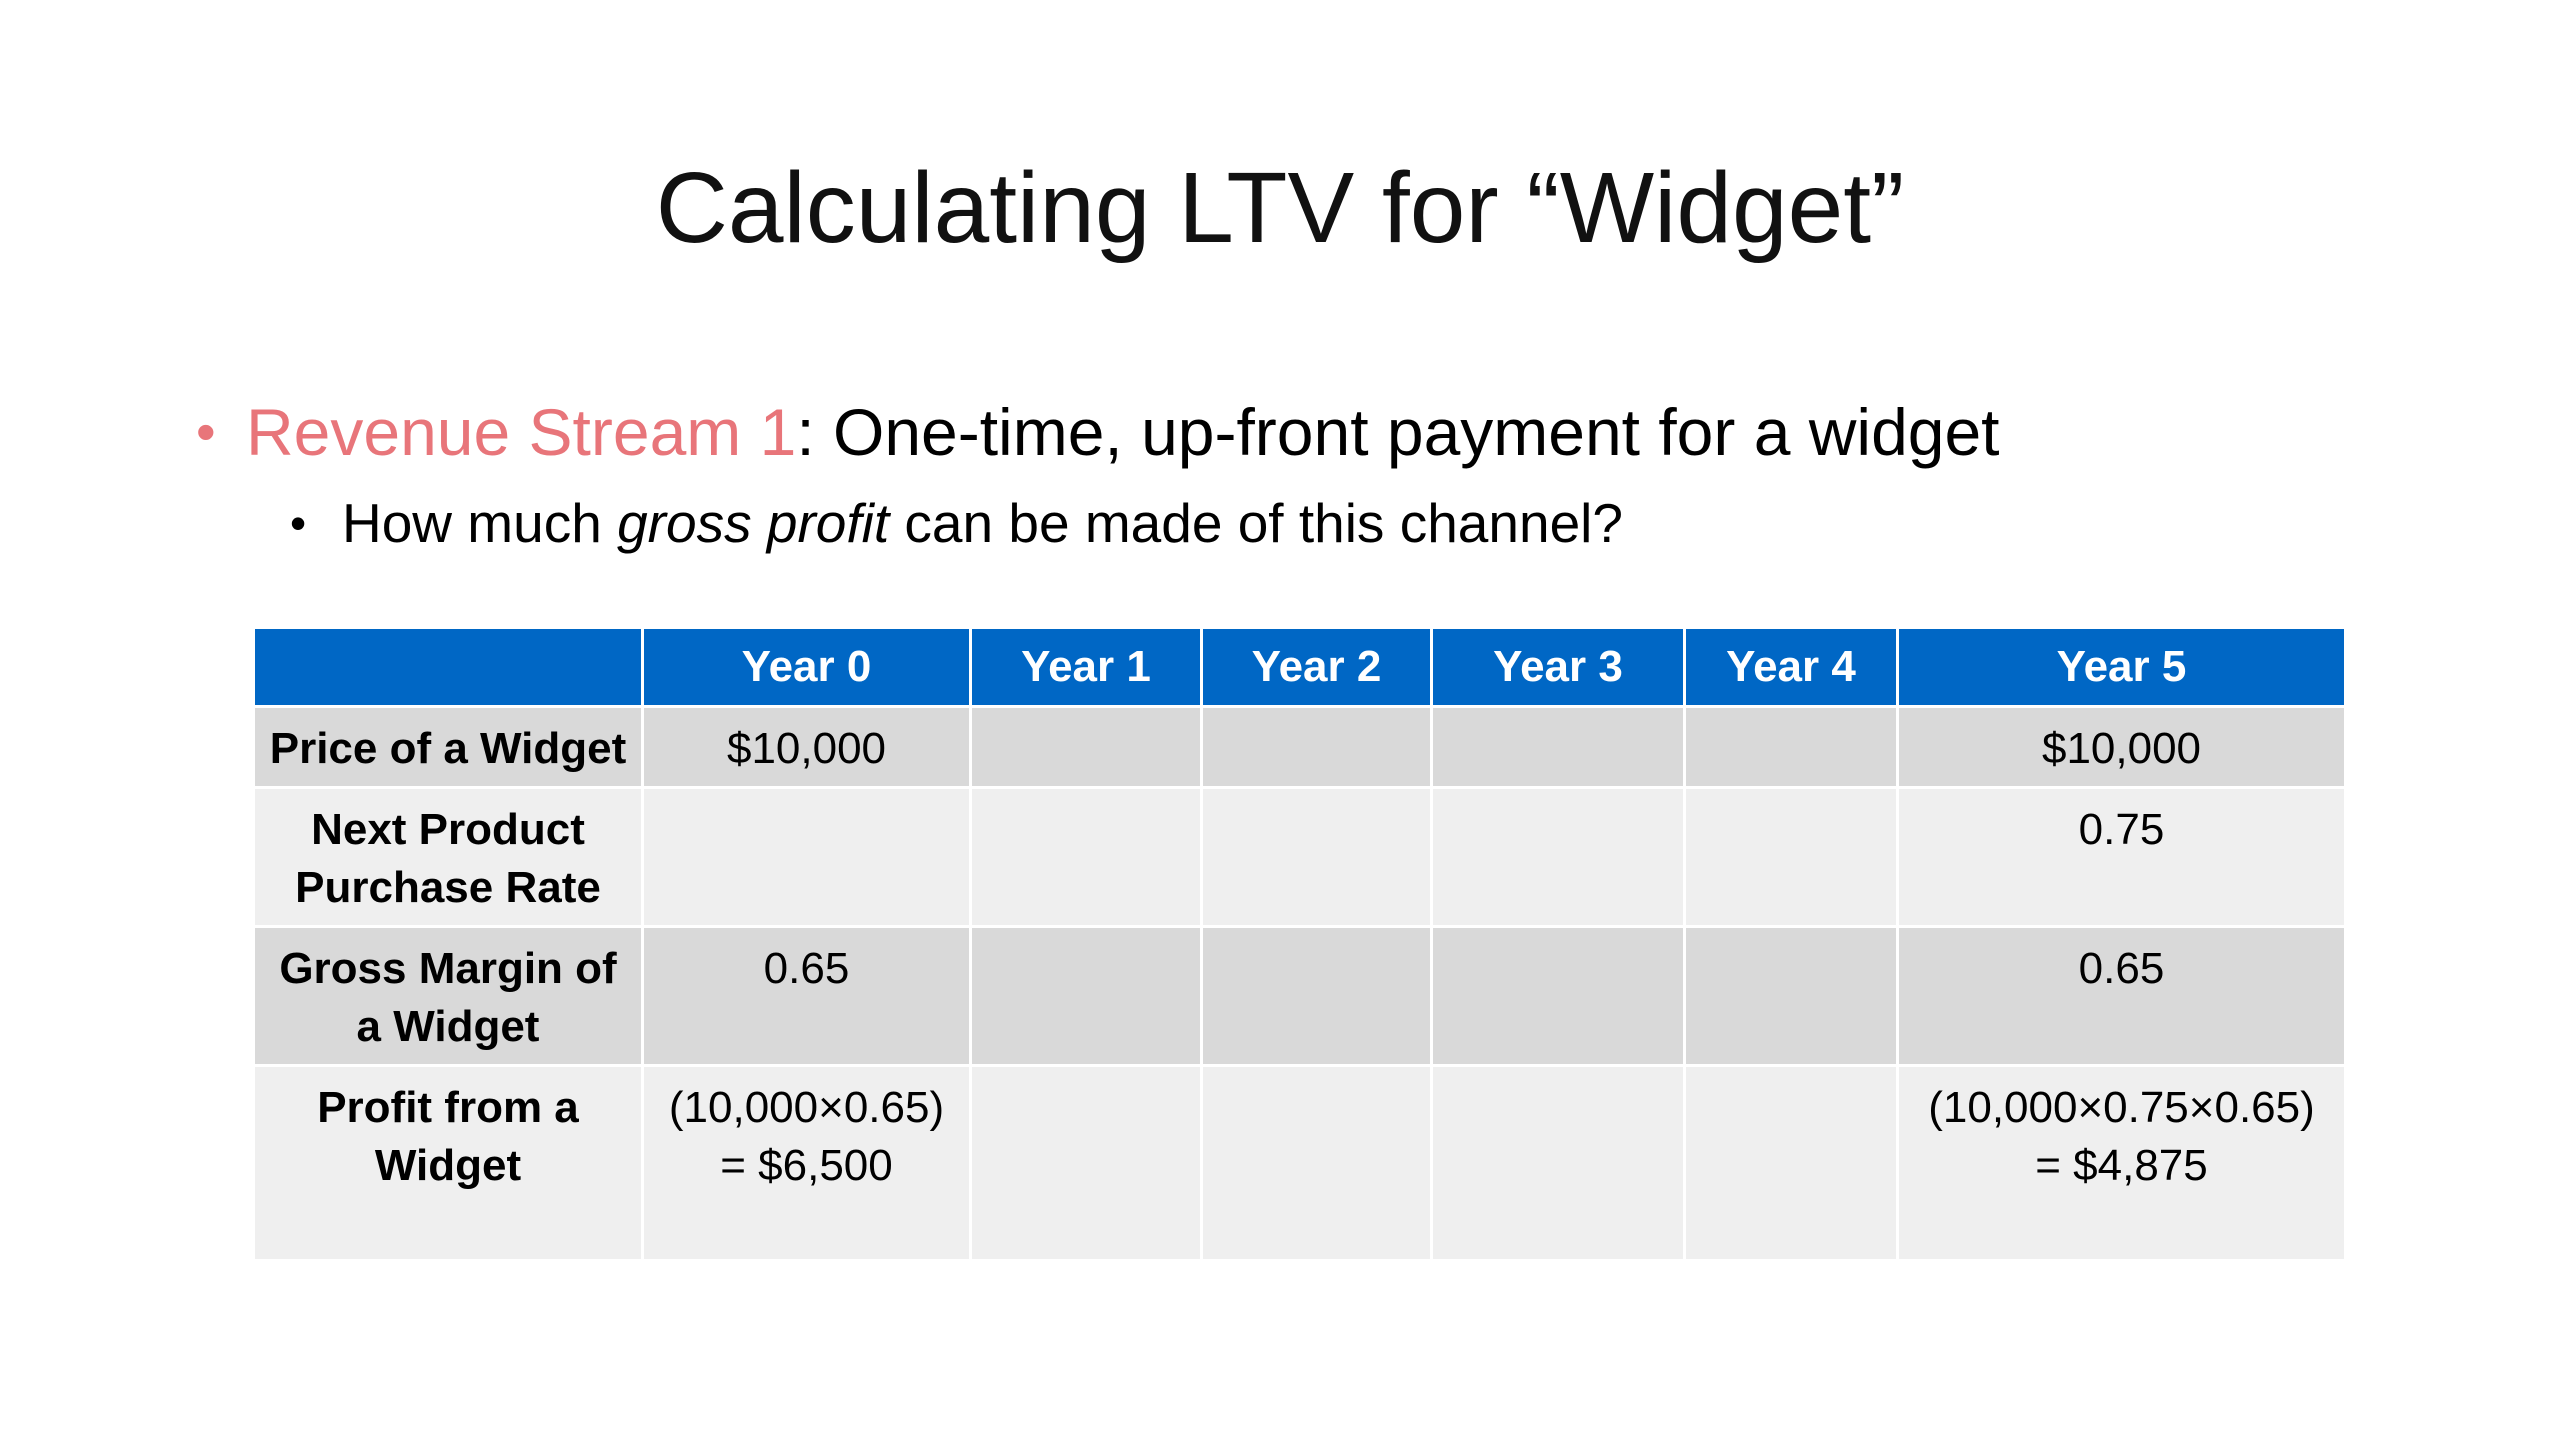 The image size is (2560, 1440). Describe the element at coordinates (448, 996) in the screenshot. I see `row-label-gross-margin: Gross Margin of a Widget` at that location.